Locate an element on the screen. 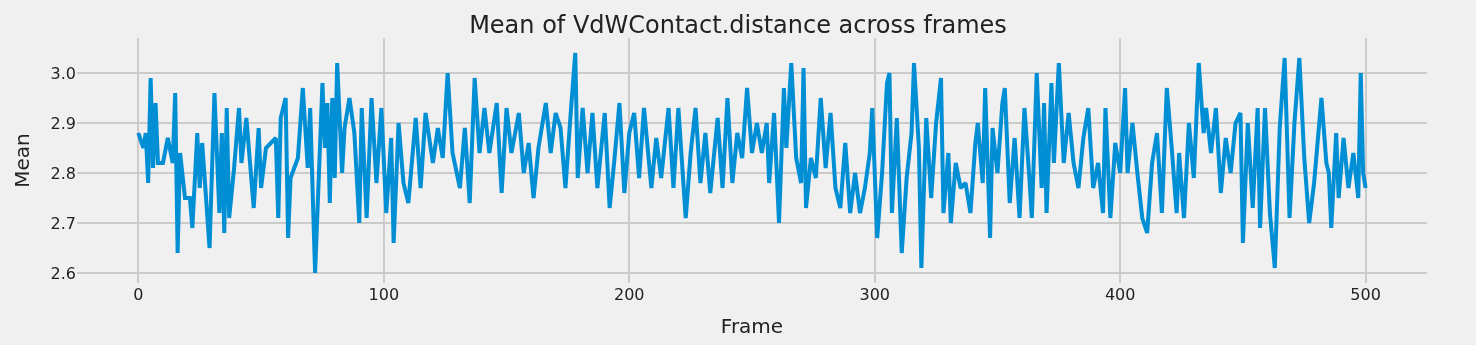 The height and width of the screenshot is (345, 1476). x-axis-title: Frame is located at coordinates (752, 325).